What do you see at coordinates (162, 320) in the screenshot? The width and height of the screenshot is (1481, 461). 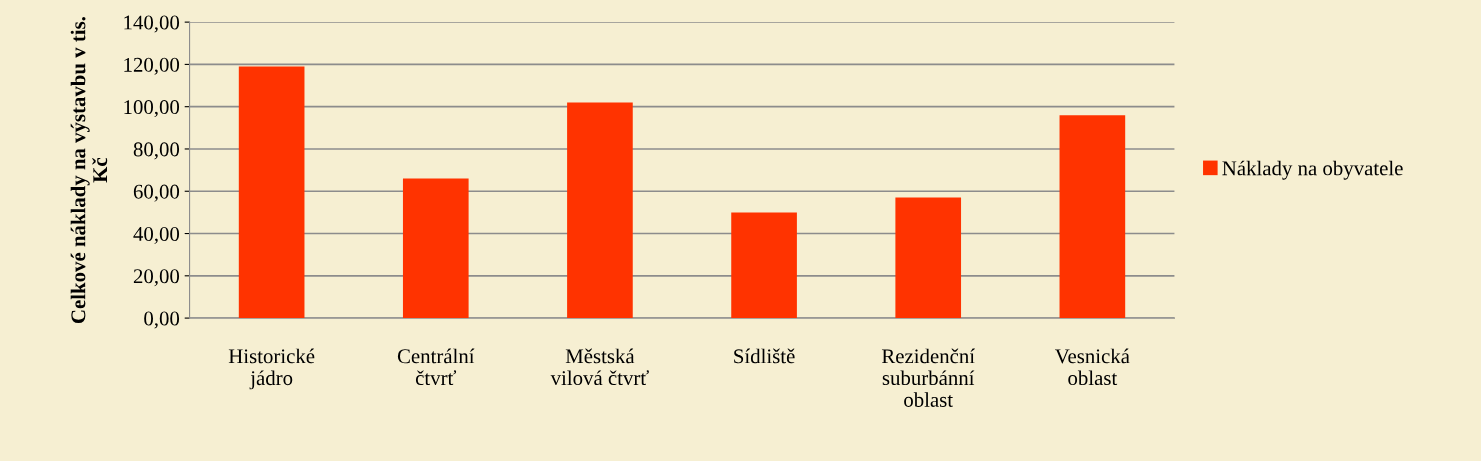 I see `y-tick-label: 0,00` at bounding box center [162, 320].